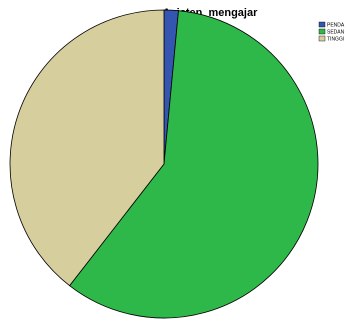  I want to click on legend-label-penda: PENDA, so click(336, 26).